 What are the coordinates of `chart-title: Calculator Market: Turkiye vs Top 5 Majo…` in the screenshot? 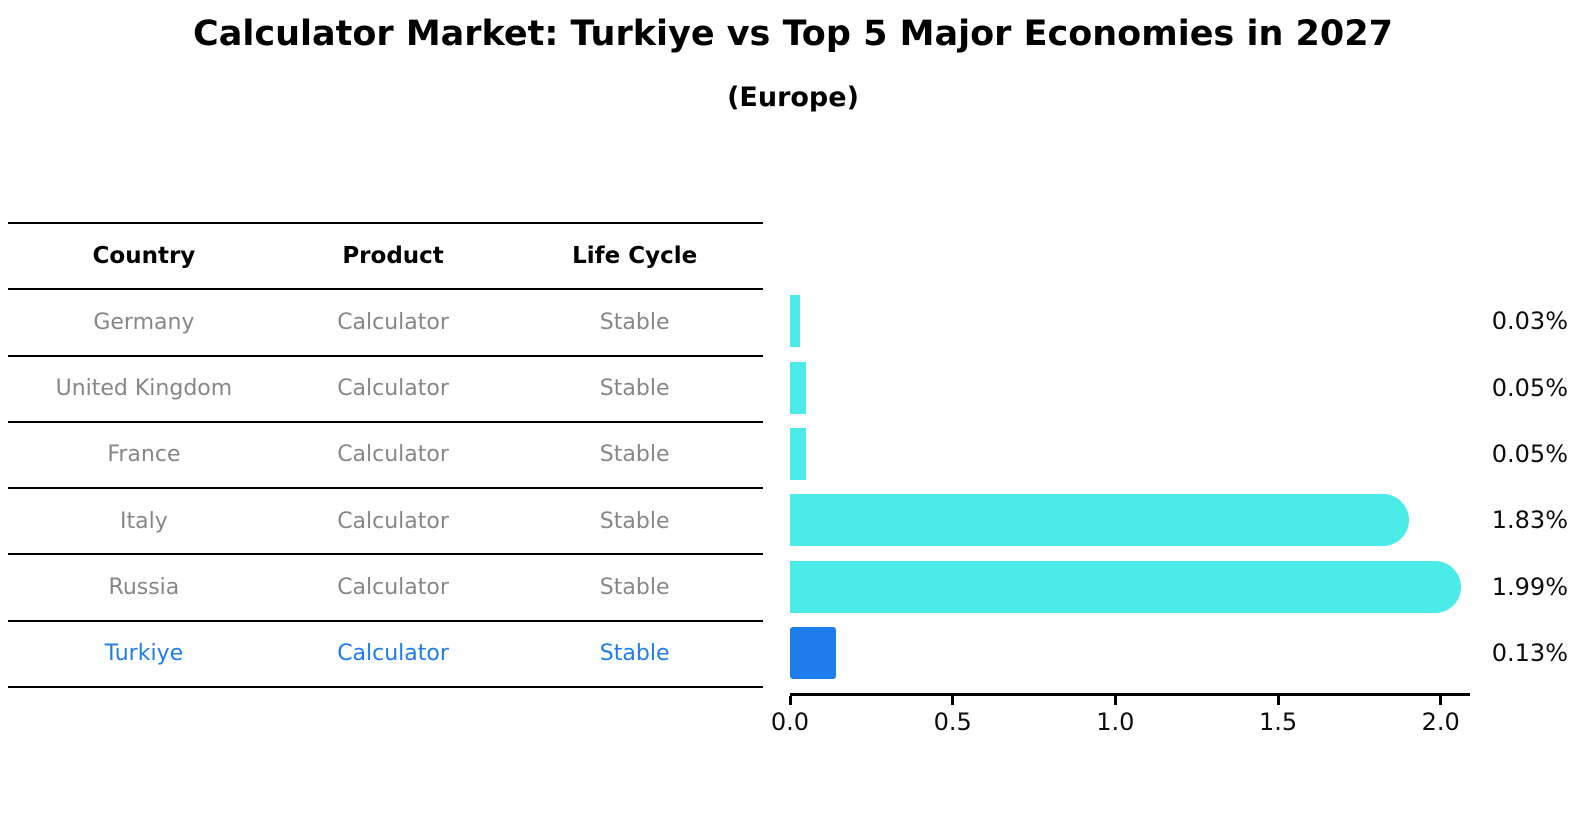 It's located at (793, 34).